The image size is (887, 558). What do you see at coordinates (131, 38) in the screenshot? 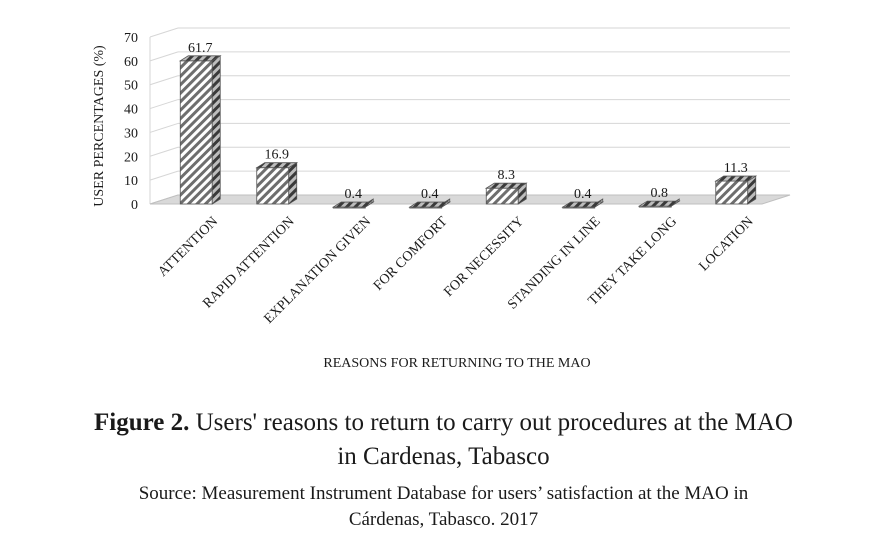
I see `y-tick-label: 70` at bounding box center [131, 38].